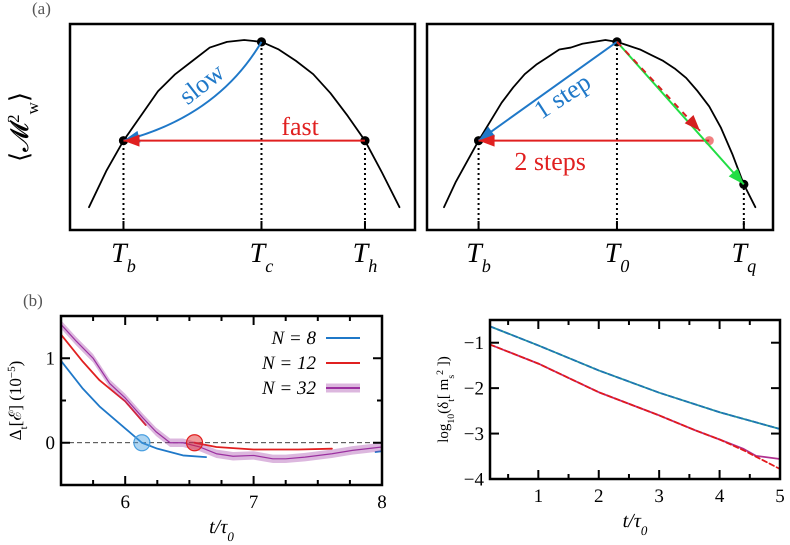  What do you see at coordinates (50, 443) in the screenshot?
I see `y-tick-label: 0` at bounding box center [50, 443].